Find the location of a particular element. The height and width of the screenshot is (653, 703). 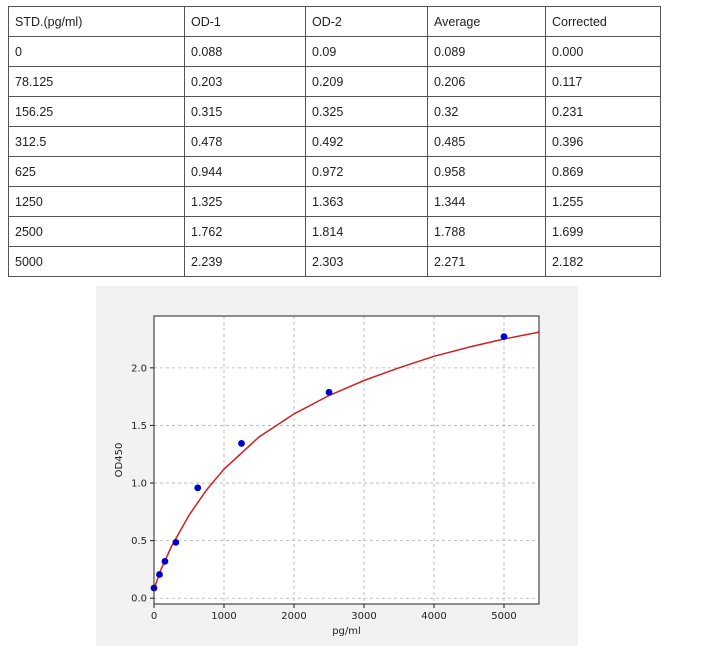

table-cell: 1.814 is located at coordinates (366, 231).